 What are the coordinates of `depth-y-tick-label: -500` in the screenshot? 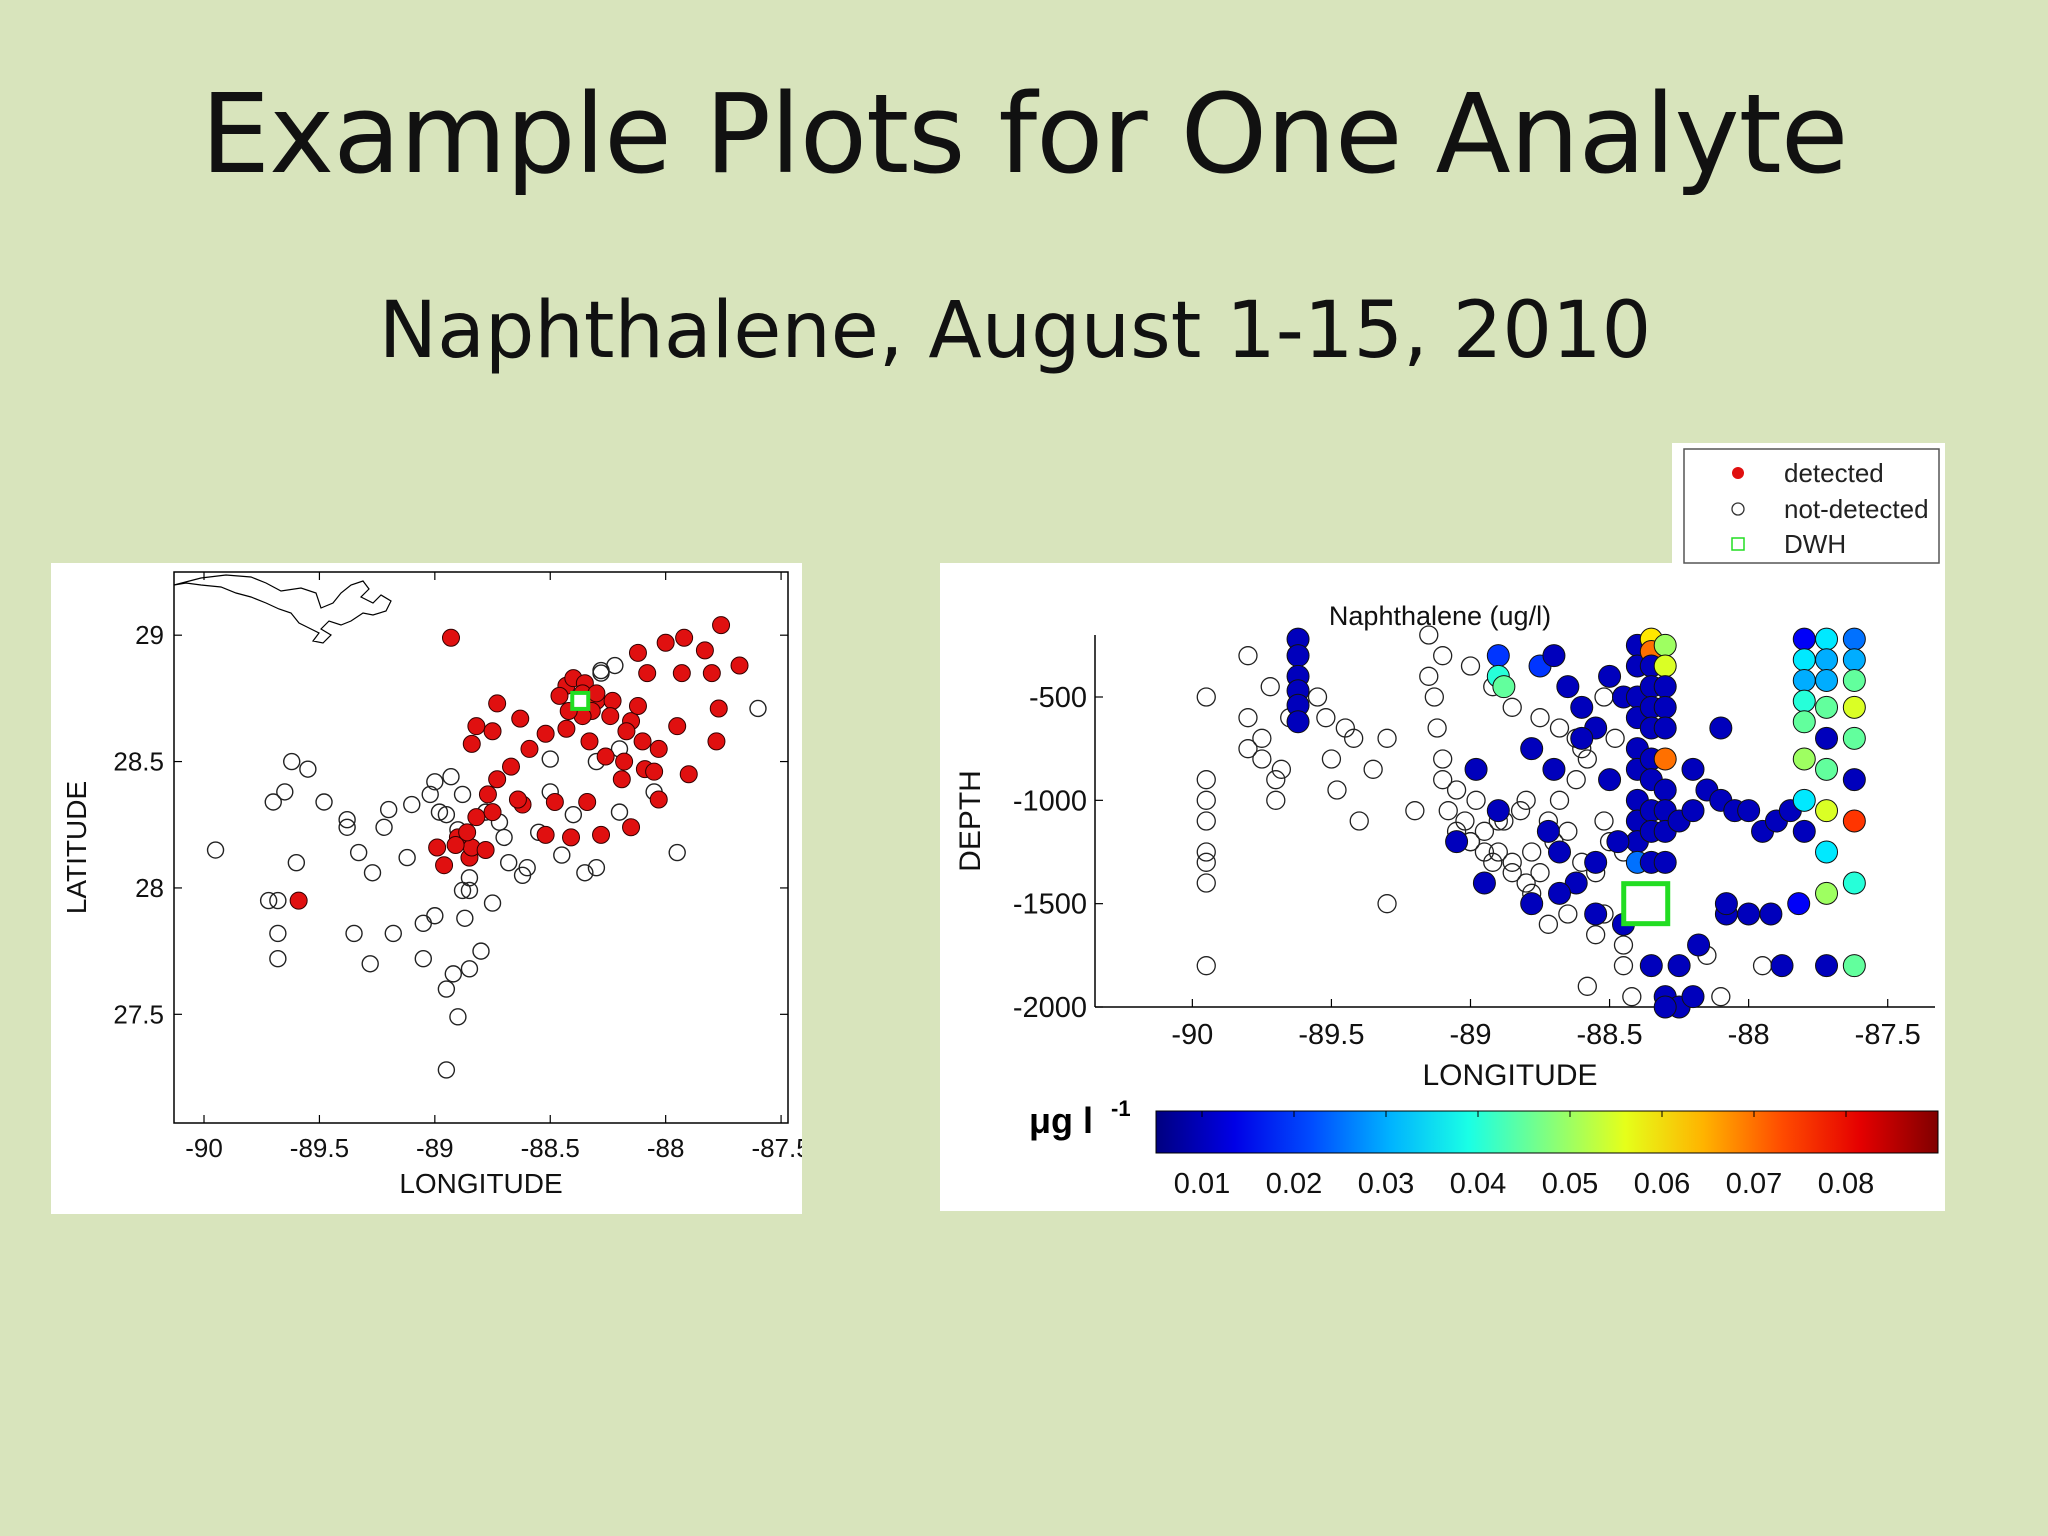 It's located at (1058, 698).